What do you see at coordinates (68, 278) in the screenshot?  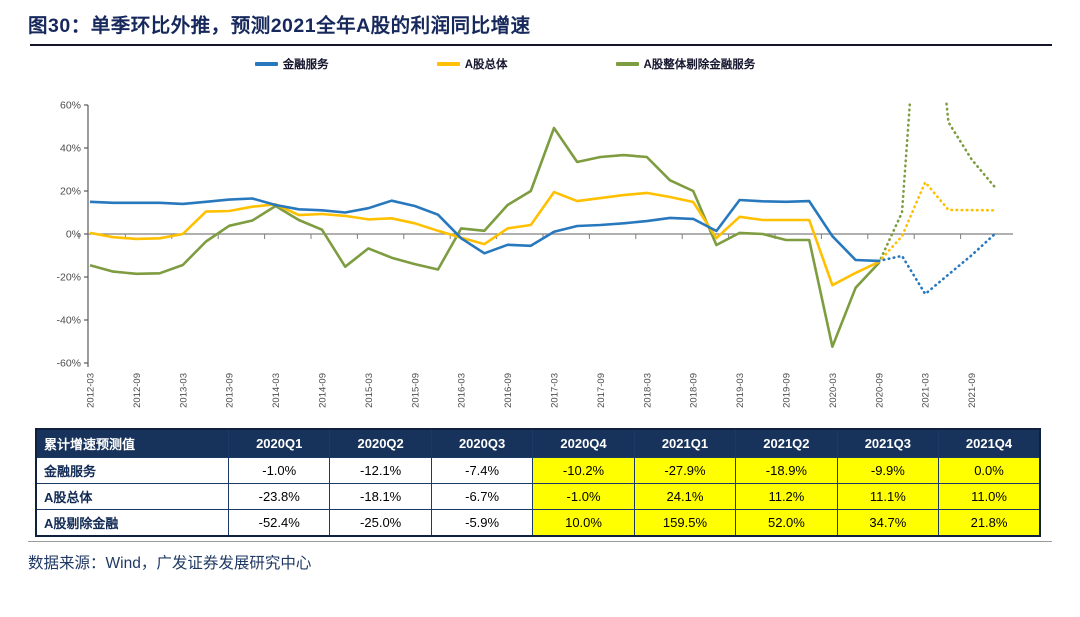 I see `y-axis-tick-label: -20%` at bounding box center [68, 278].